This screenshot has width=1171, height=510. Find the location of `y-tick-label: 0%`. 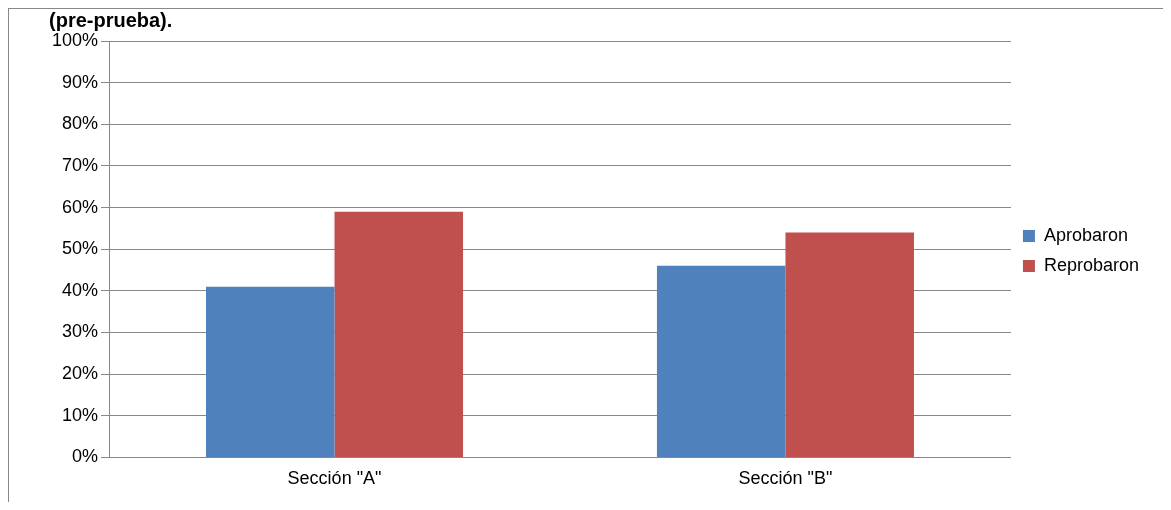

y-tick-label: 0% is located at coordinates (85, 456).